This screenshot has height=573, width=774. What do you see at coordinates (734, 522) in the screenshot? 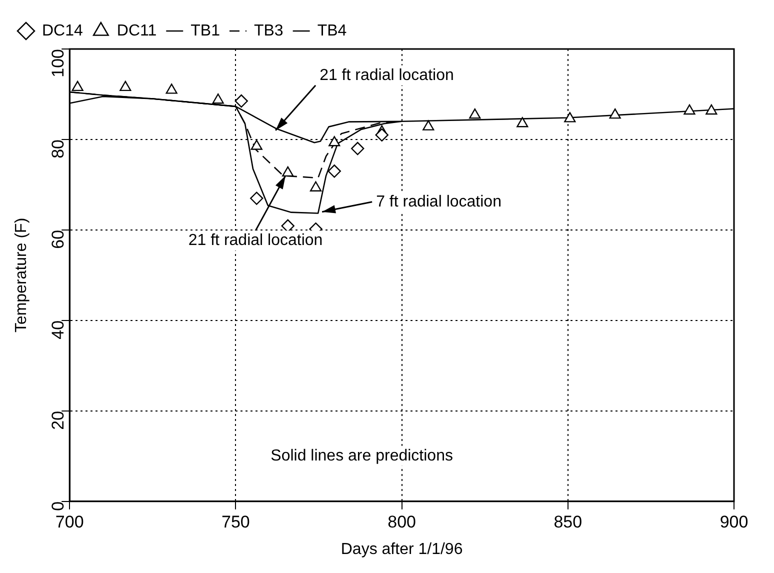
I see `x-tick-label: 900` at bounding box center [734, 522].